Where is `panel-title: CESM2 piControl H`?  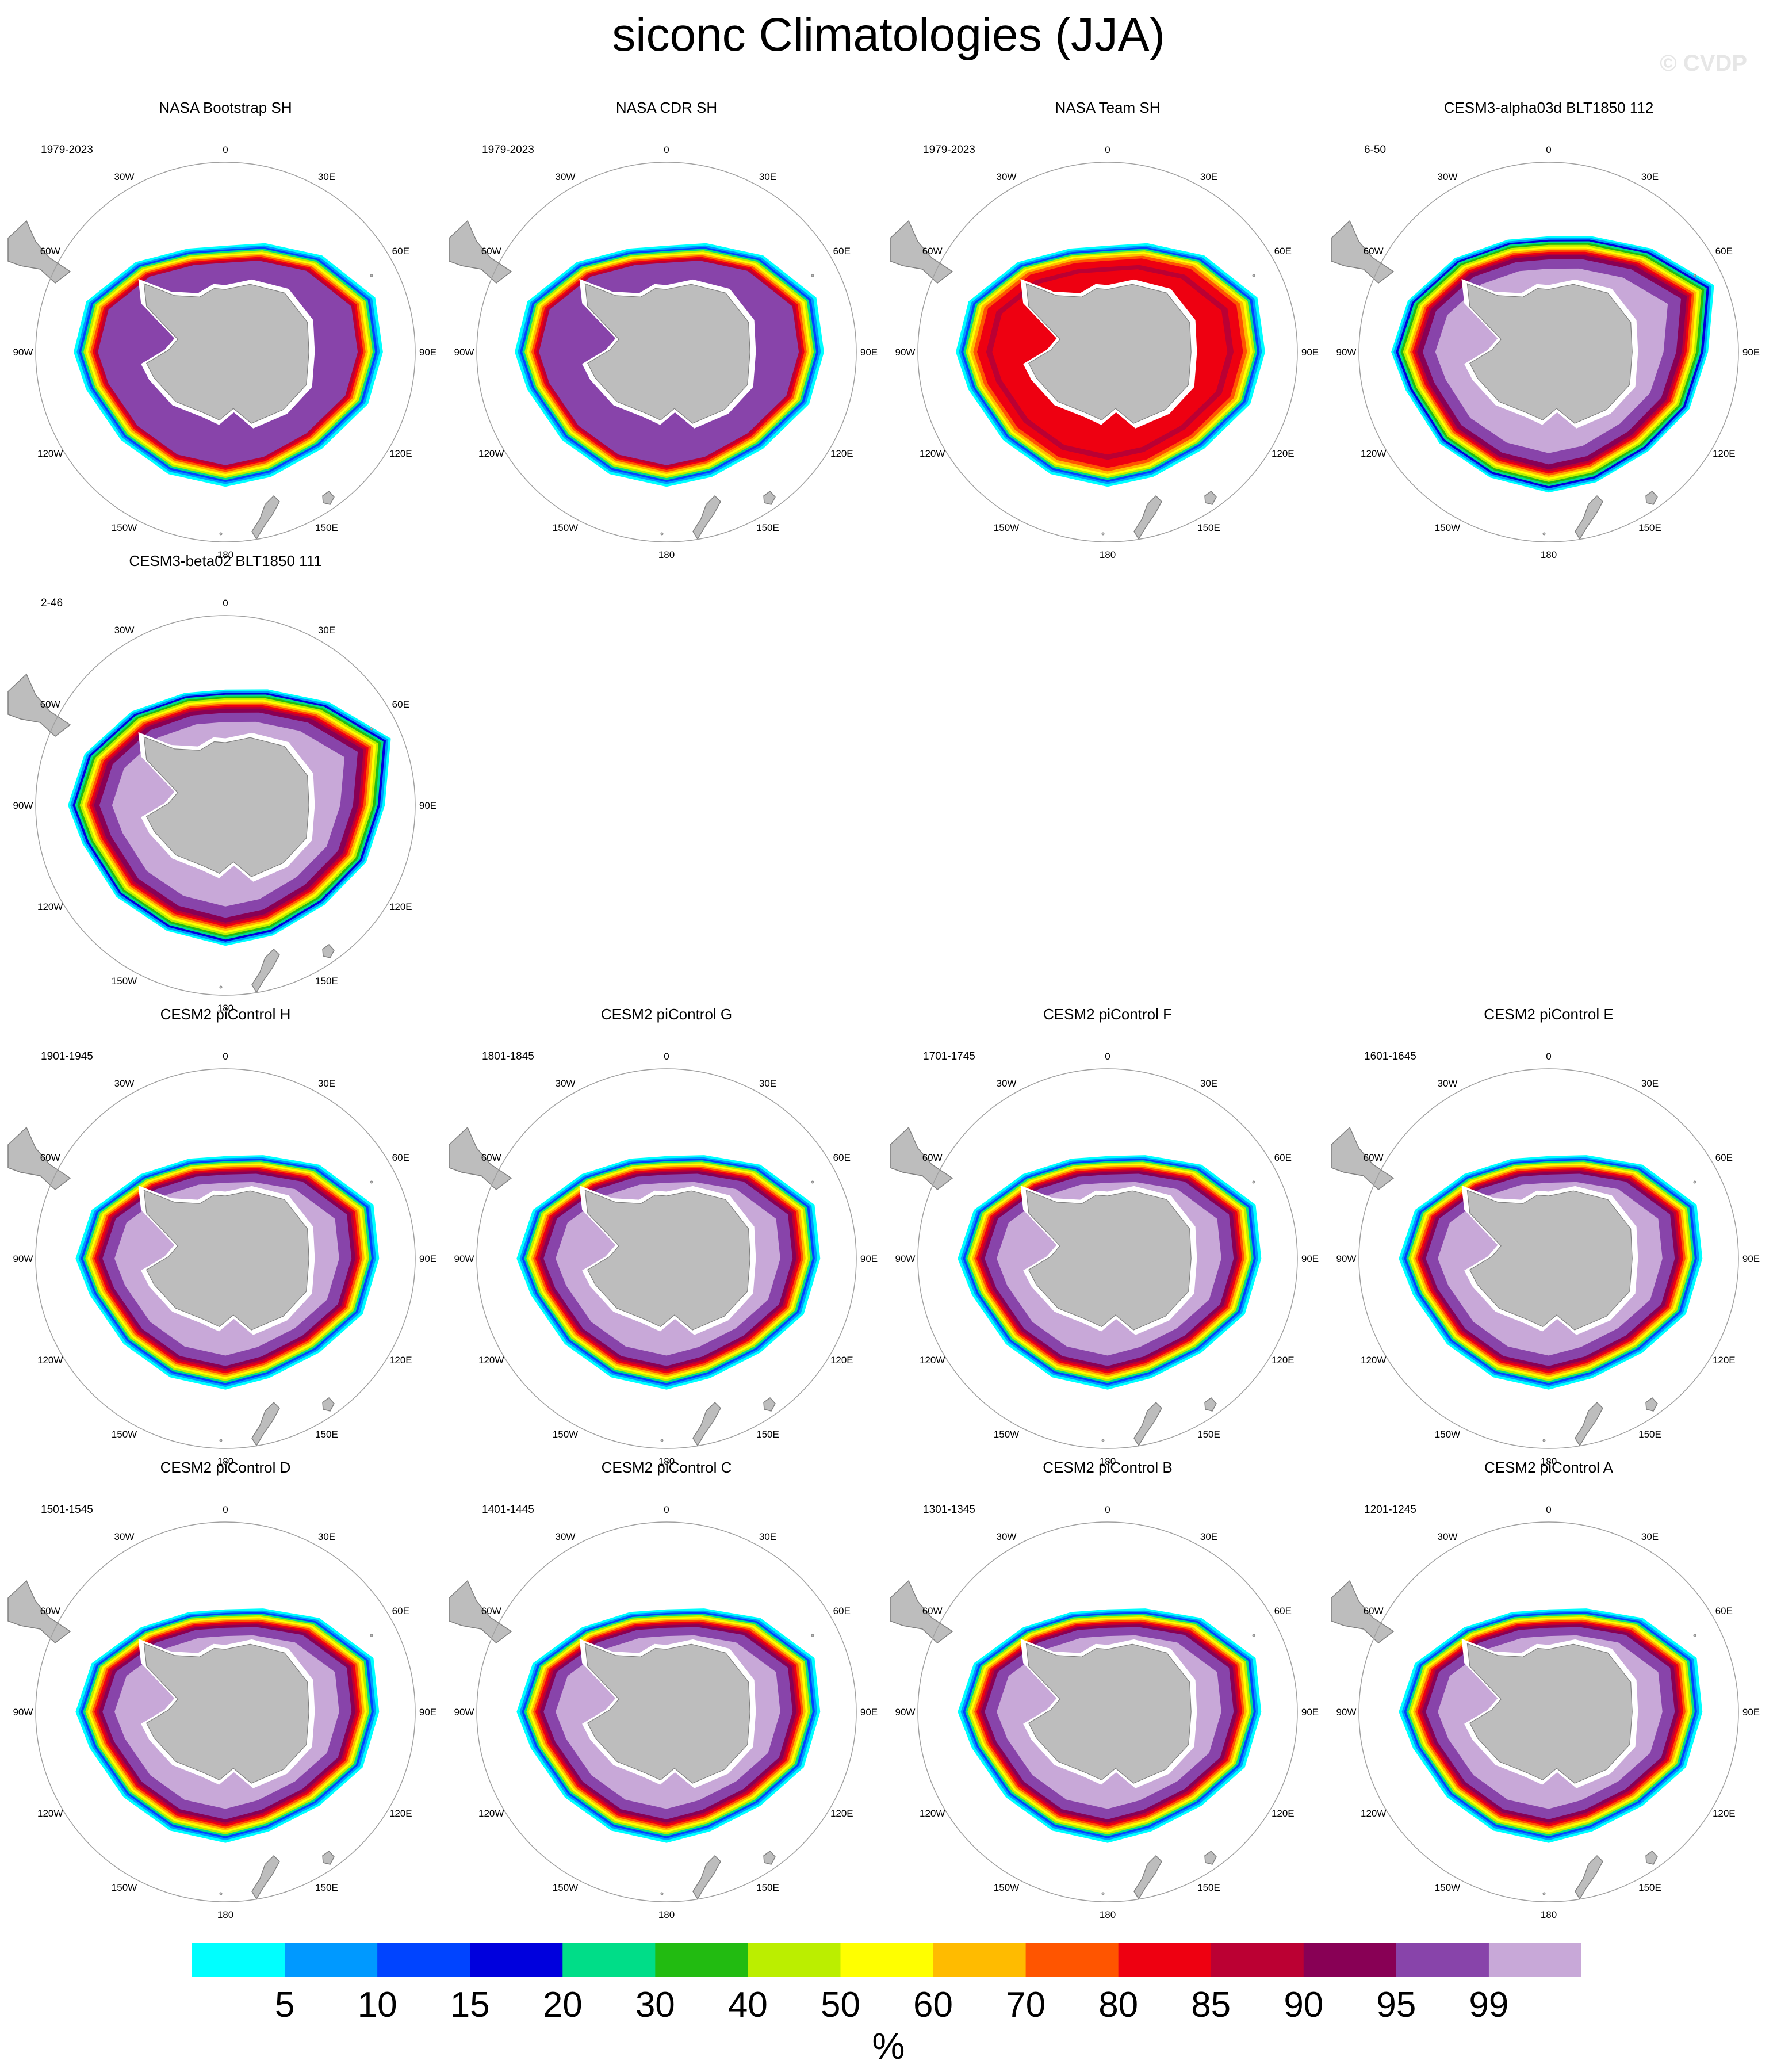 panel-title: CESM2 piControl H is located at coordinates (225, 1015).